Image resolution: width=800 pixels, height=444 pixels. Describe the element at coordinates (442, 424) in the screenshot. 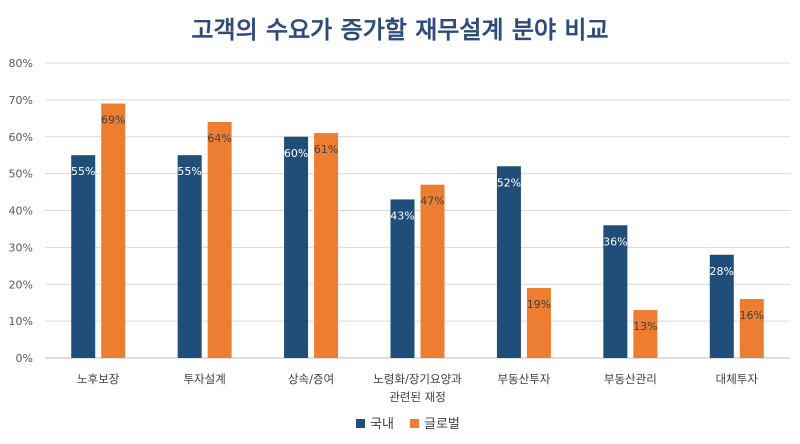

I see `legend-label: 글로벌` at that location.